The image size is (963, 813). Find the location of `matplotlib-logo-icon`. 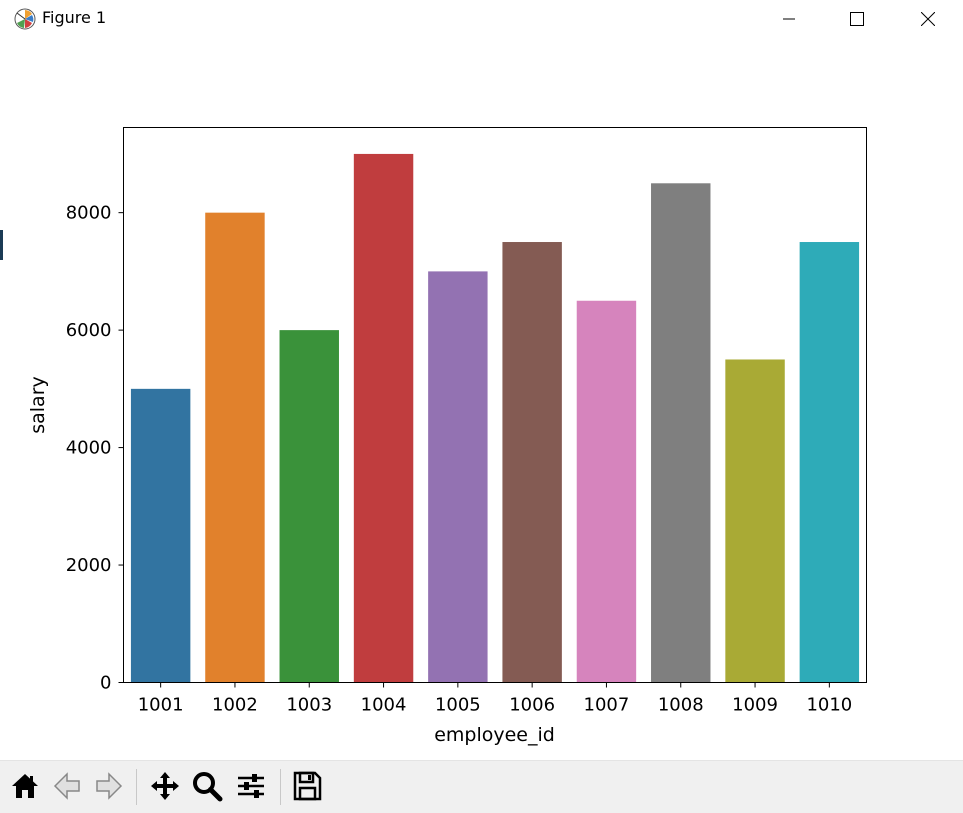

matplotlib-logo-icon is located at coordinates (25, 19).